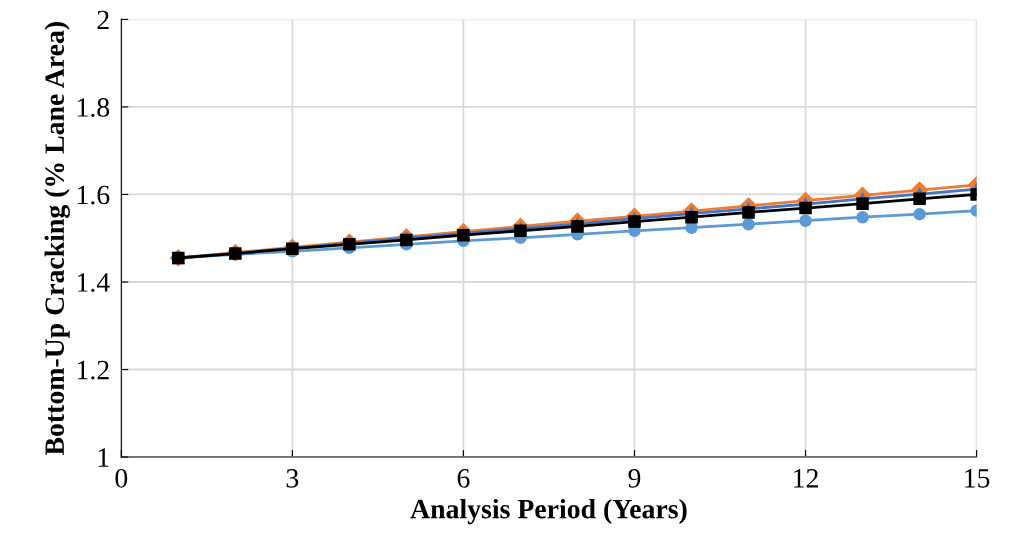 Image resolution: width=1028 pixels, height=554 pixels. What do you see at coordinates (93, 107) in the screenshot?
I see `y-tick-label: 1.8` at bounding box center [93, 107].